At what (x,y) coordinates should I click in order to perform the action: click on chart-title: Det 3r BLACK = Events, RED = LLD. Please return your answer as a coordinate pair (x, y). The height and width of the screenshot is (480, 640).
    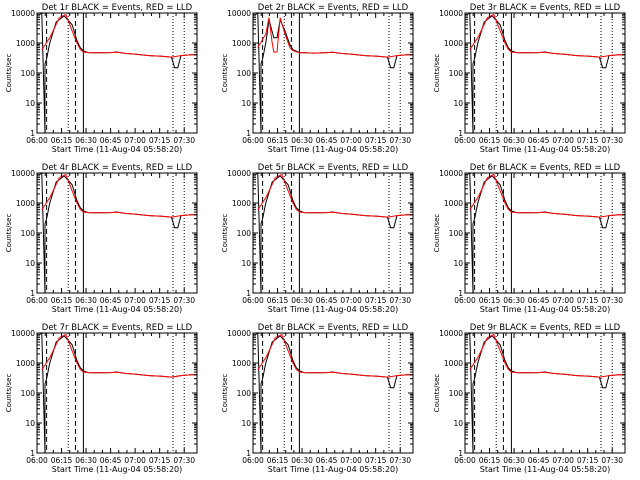
    Looking at the image, I should click on (545, 8).